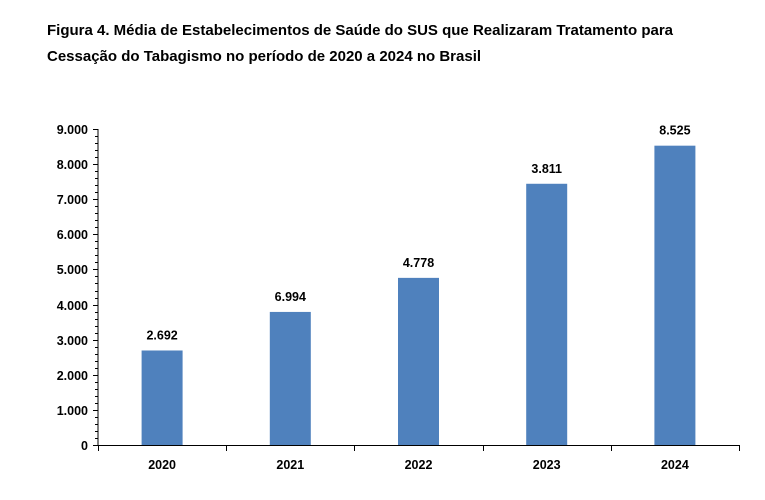 Image resolution: width=765 pixels, height=500 pixels. What do you see at coordinates (675, 295) in the screenshot?
I see `bar-2024` at bounding box center [675, 295].